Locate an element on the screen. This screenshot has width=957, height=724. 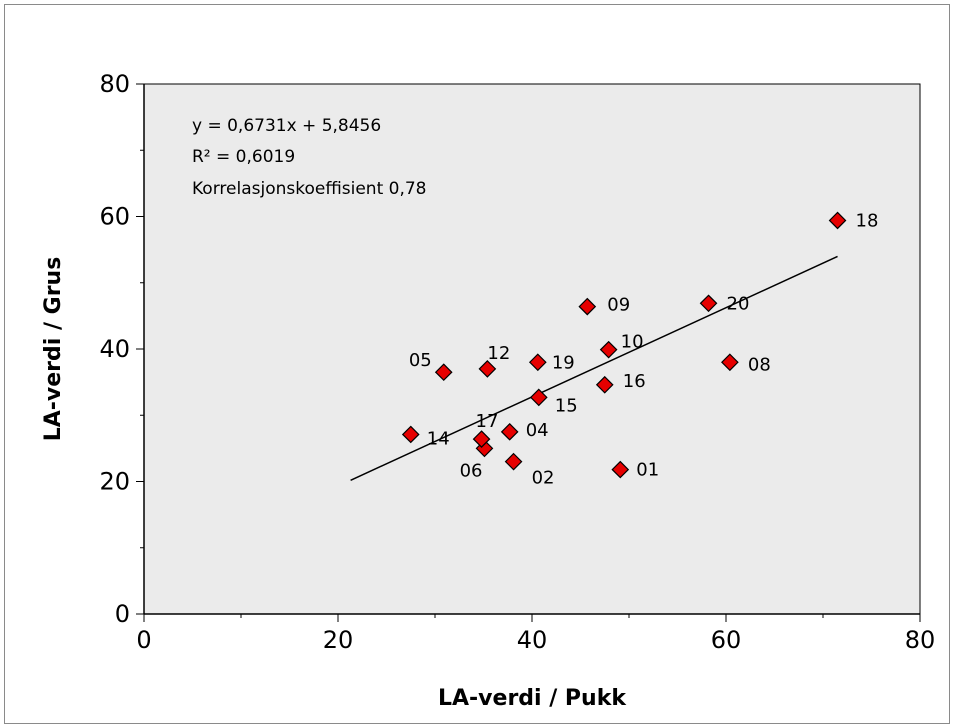
point-label-15: 15 is located at coordinates (566, 405).